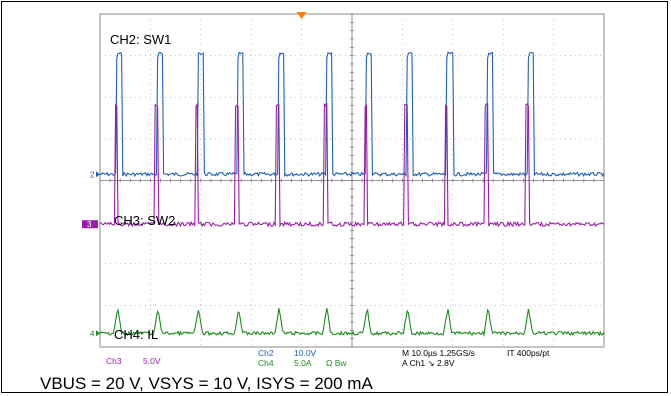  Describe the element at coordinates (303, 363) in the screenshot. I see `ch4-readout-scale: 5.0A` at that location.